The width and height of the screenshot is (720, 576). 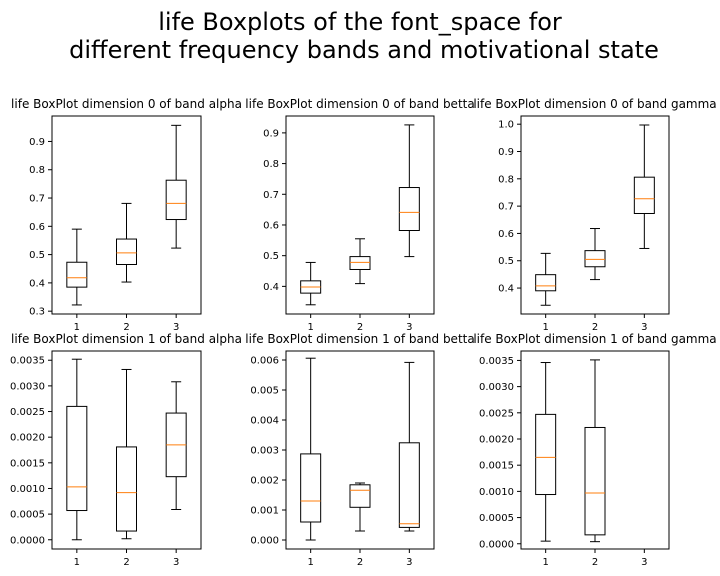 I want to click on y-tick-label: 0.005, so click(x=264, y=391).